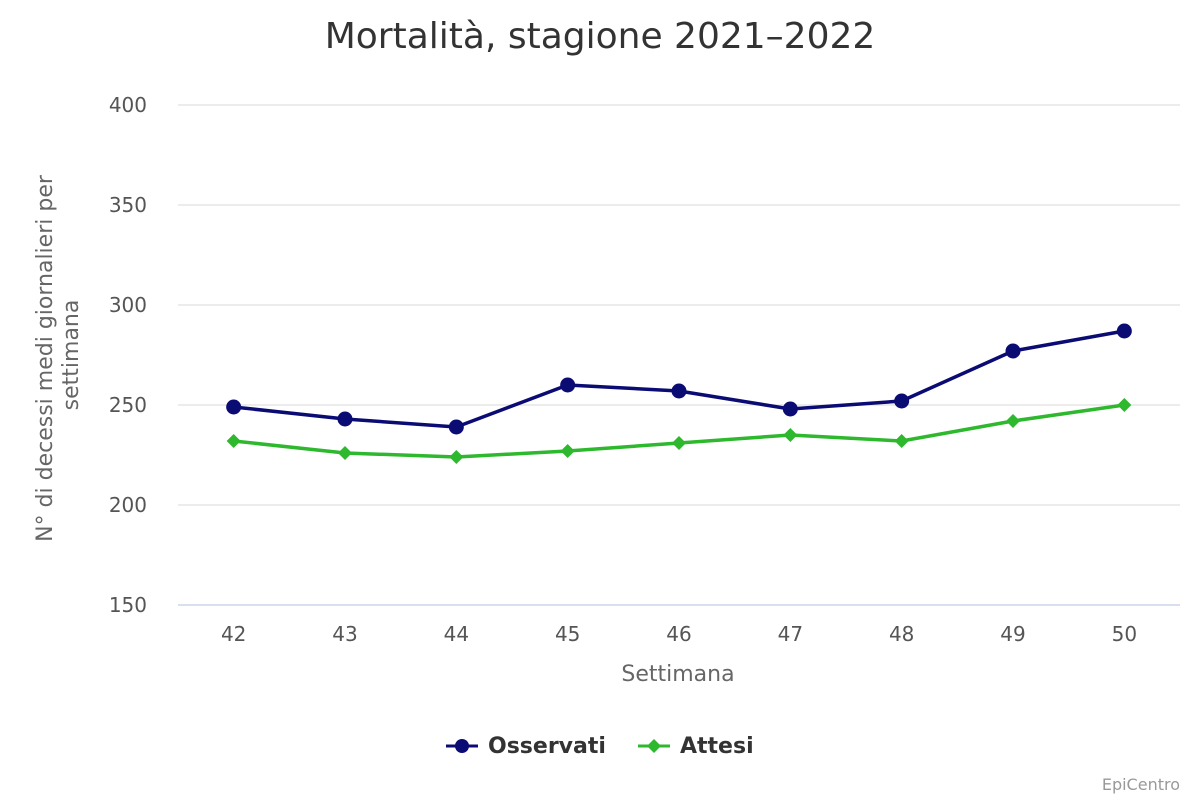 The width and height of the screenshot is (1200, 800). I want to click on x-tick-label-48: 48, so click(901, 634).